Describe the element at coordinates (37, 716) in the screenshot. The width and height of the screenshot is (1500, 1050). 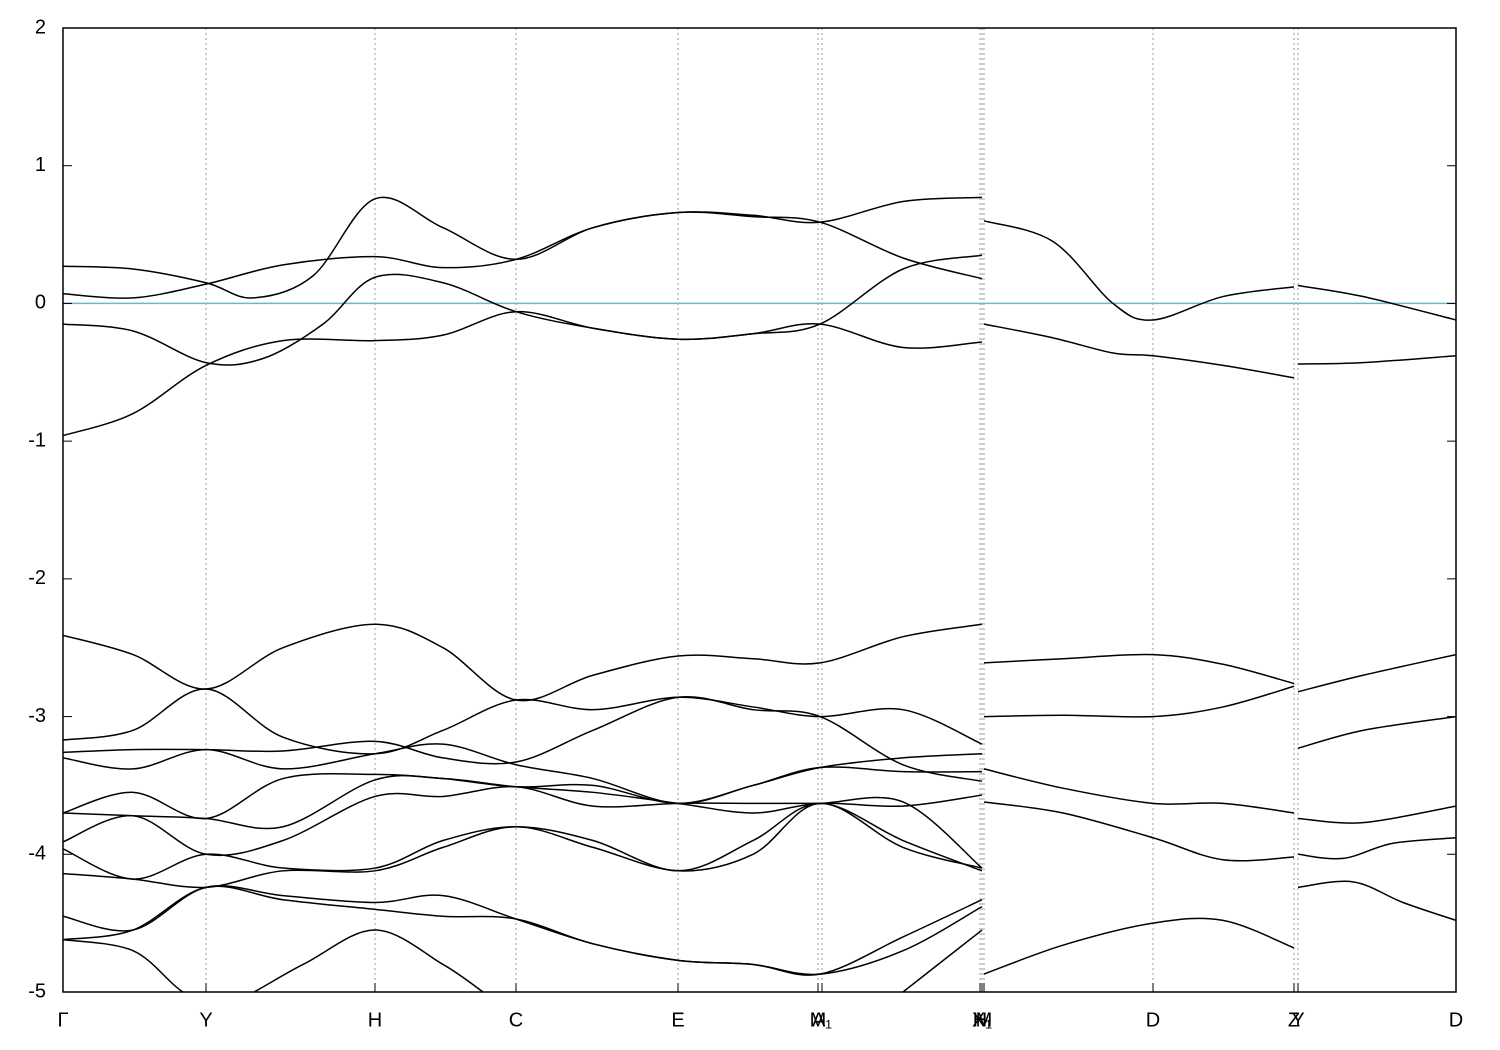
I see `y-tick-label: -3` at that location.